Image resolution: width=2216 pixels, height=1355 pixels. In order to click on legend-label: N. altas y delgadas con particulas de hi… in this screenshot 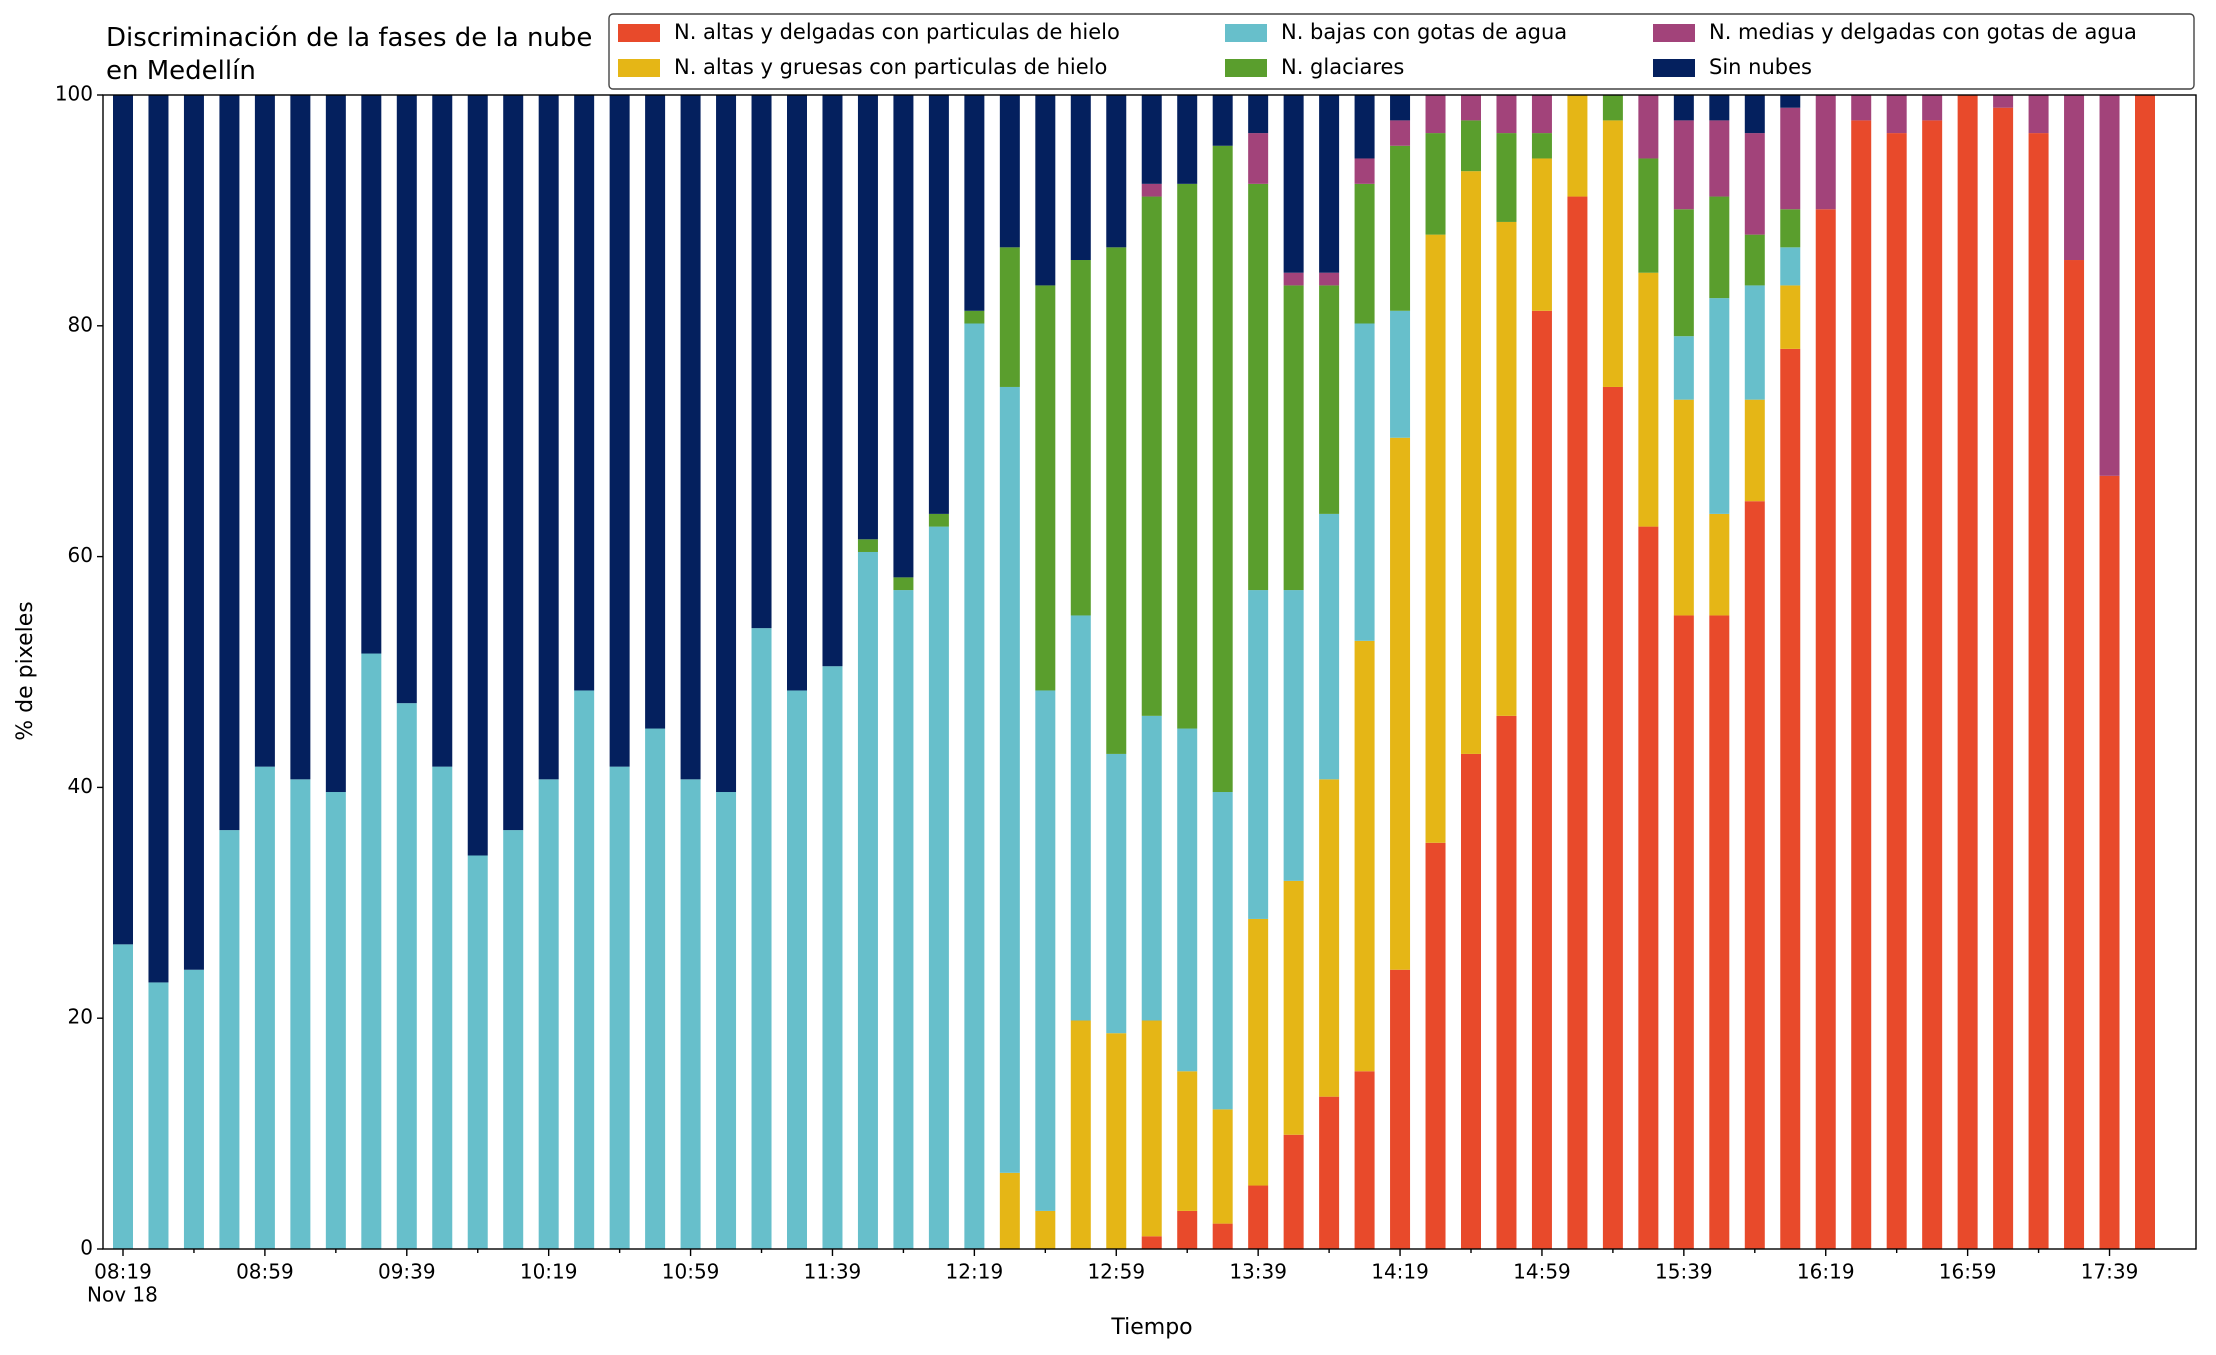, I will do `click(897, 32)`.